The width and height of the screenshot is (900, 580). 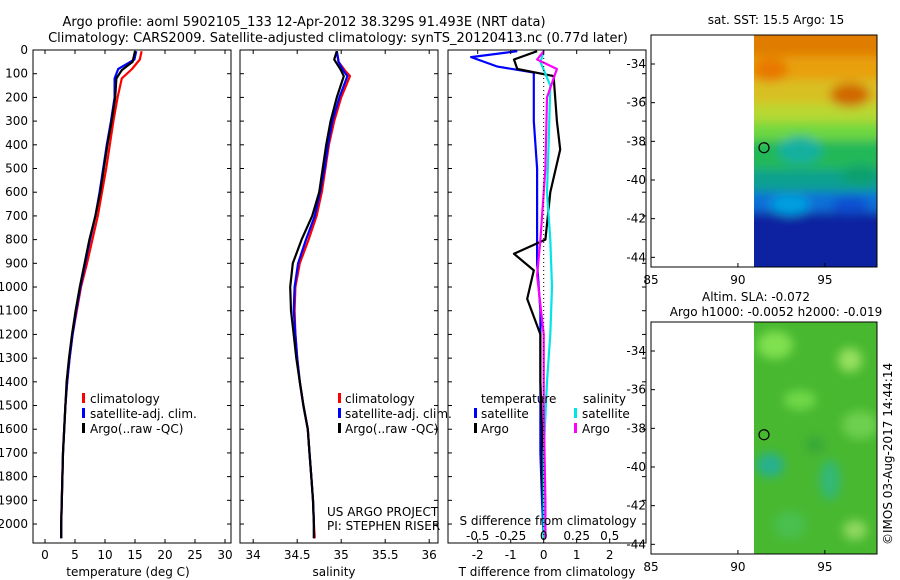 I want to click on sla-y-tick-label: -34, so click(x=636, y=351).